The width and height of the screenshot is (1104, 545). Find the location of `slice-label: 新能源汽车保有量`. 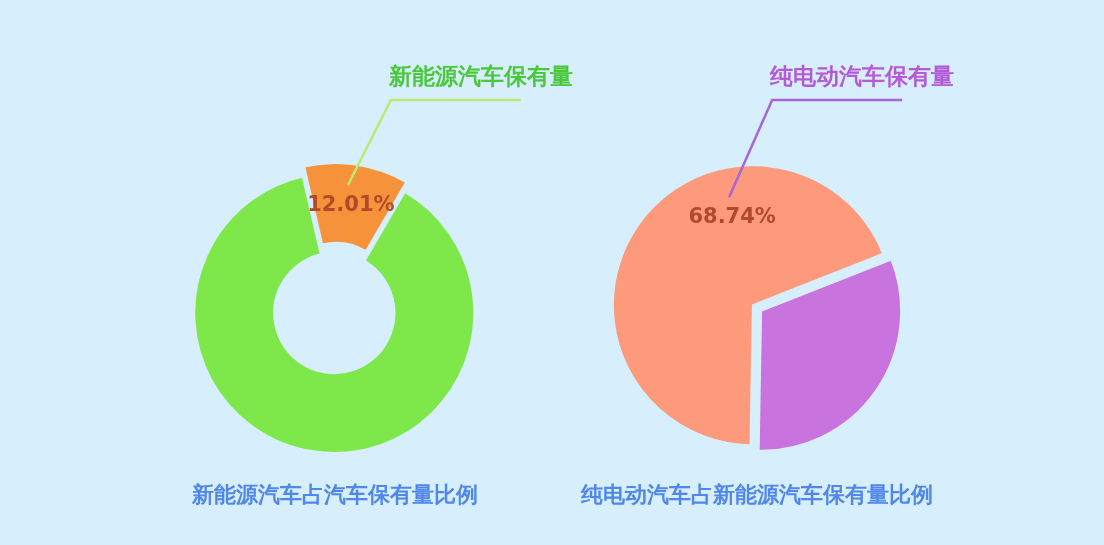

slice-label: 新能源汽车保有量 is located at coordinates (480, 76).